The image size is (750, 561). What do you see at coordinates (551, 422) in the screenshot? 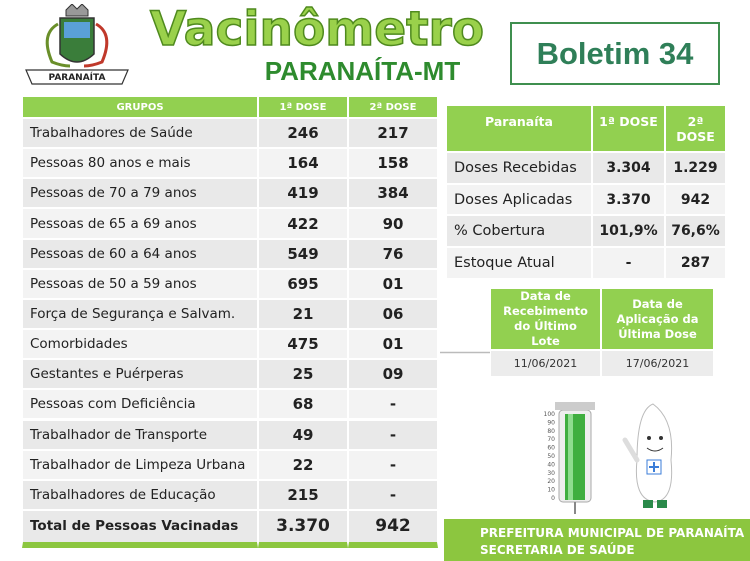
I see `scale-label: 90` at bounding box center [551, 422].